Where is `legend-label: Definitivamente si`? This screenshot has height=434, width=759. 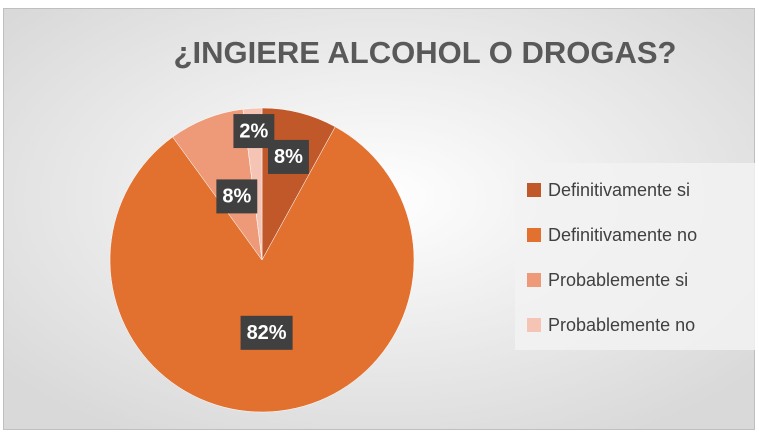
legend-label: Definitivamente si is located at coordinates (619, 190).